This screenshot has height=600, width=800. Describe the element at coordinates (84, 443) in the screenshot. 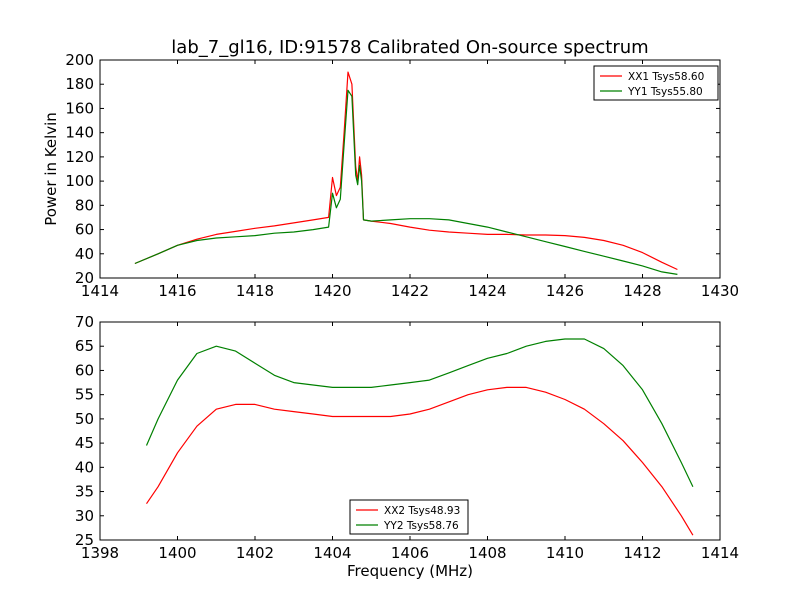

I see `y-tick-label: 45` at that location.